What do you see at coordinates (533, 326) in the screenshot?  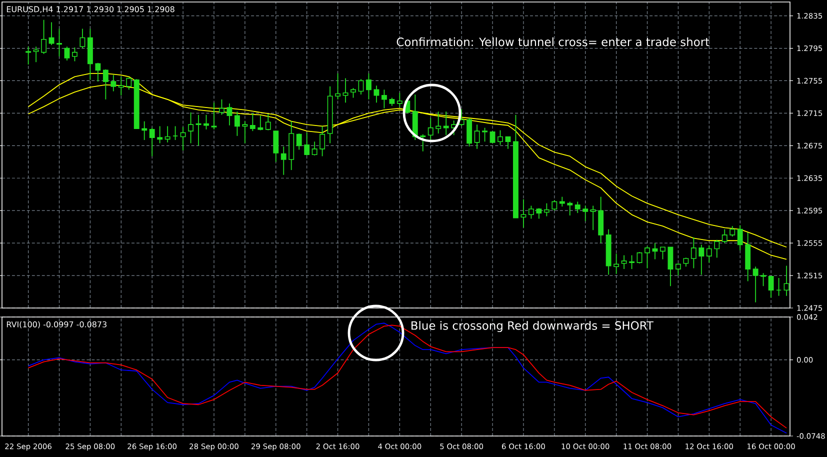 I see `annotation: Blue is crossong Red downwards = SHORT` at bounding box center [533, 326].